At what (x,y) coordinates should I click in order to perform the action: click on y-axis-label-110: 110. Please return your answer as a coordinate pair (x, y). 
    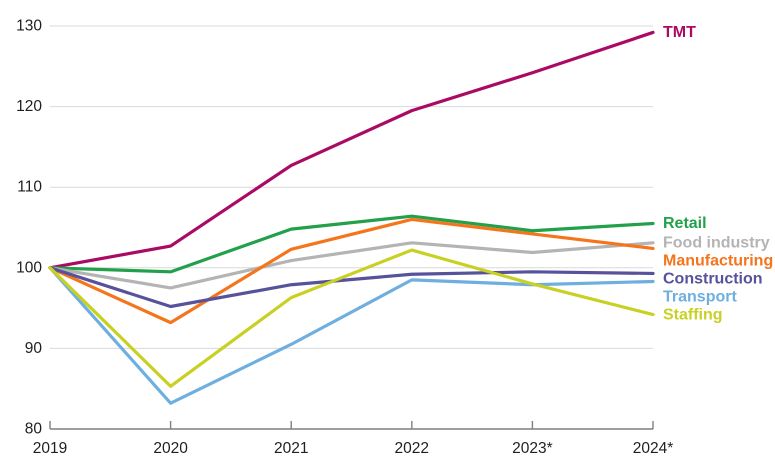
    Looking at the image, I should click on (29, 187).